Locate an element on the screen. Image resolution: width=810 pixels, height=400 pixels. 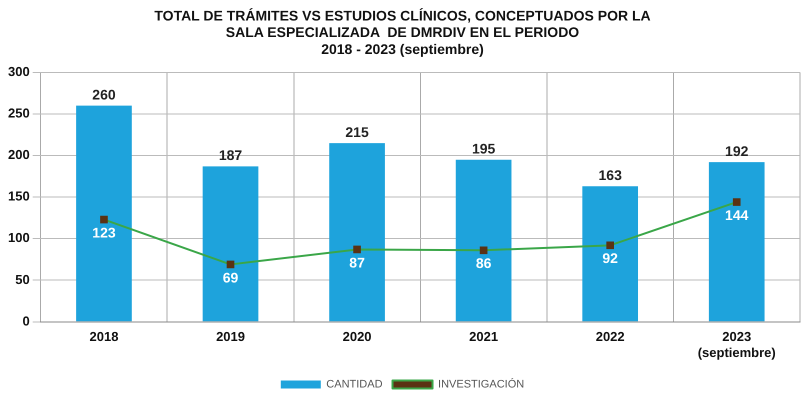
data-label: 92 is located at coordinates (610, 258).